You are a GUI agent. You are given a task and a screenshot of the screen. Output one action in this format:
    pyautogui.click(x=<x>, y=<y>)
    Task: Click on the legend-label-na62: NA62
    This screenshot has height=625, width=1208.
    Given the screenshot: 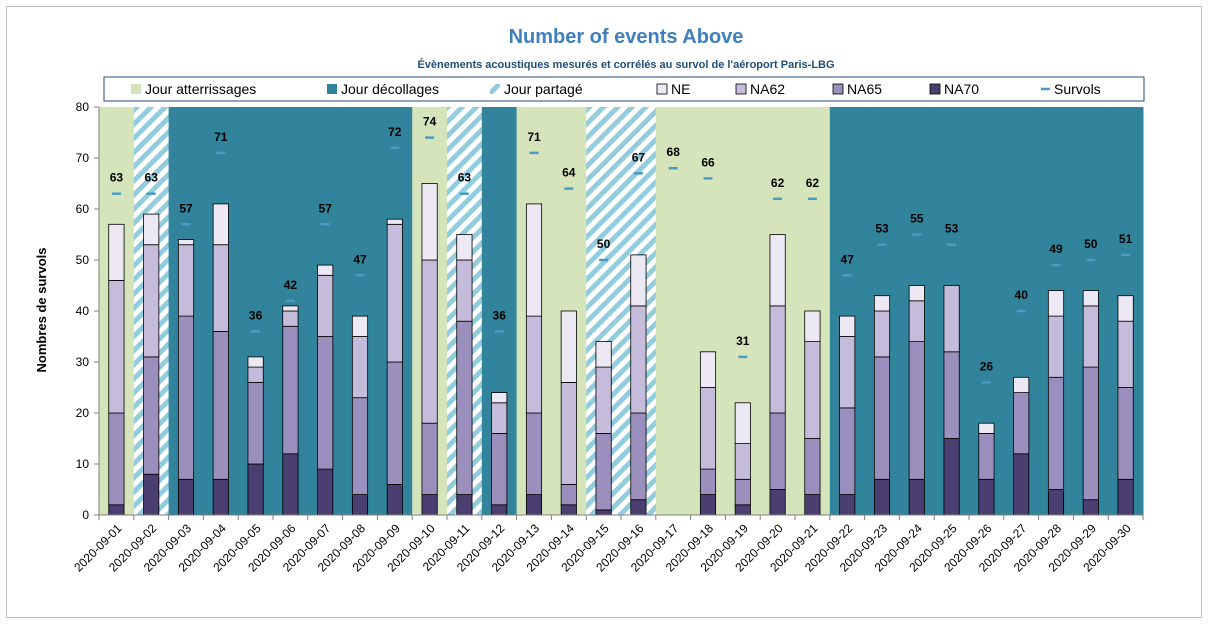 What is the action you would take?
    pyautogui.click(x=767, y=89)
    